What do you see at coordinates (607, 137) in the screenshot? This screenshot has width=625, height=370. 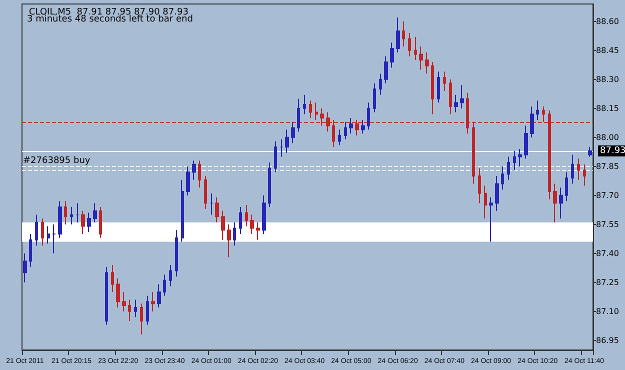 I see `y-tick-label: 88.00` at bounding box center [607, 137].